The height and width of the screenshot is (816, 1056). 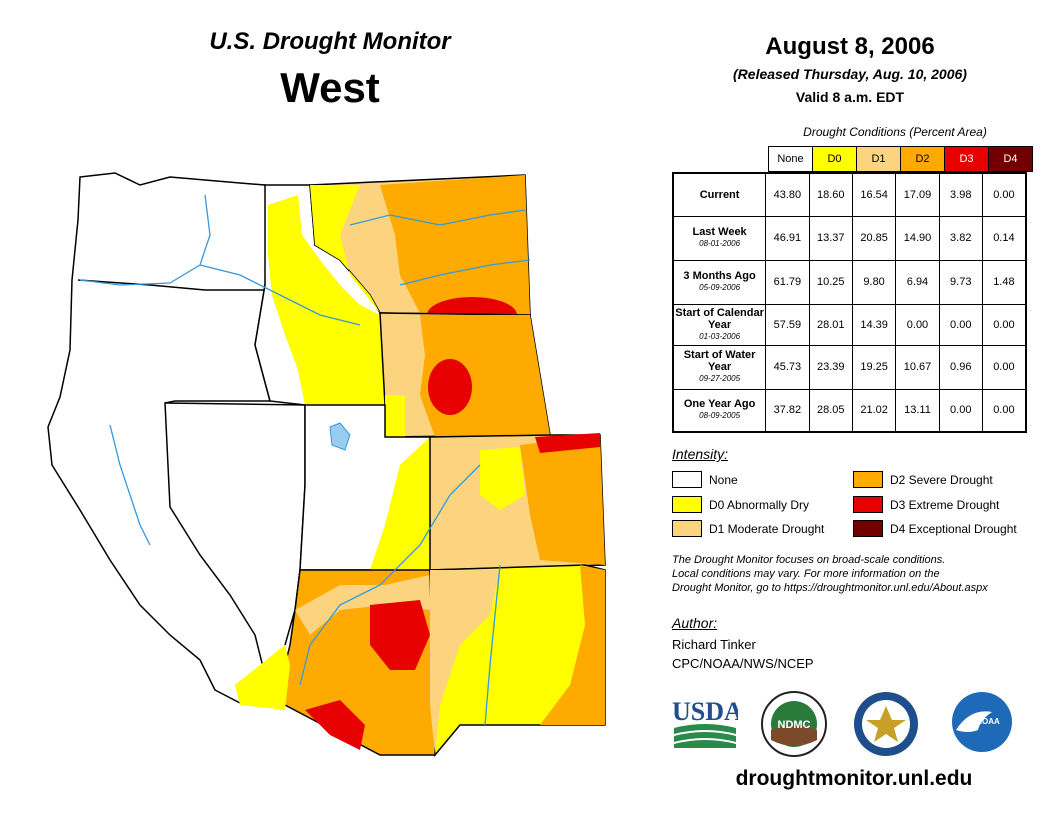 I want to click on table-cell: 0.96, so click(x=960, y=367).